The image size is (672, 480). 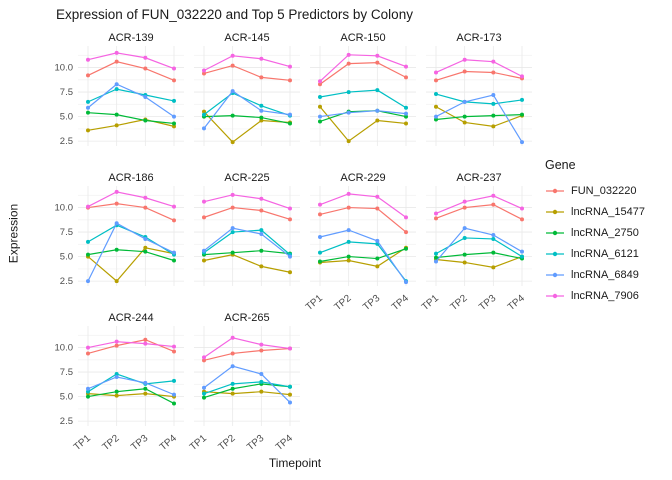 I want to click on facet-plot: 2.5 5.0 7.5 10.0 TP1 TP2 TP3 TP4, so click(x=119, y=389).